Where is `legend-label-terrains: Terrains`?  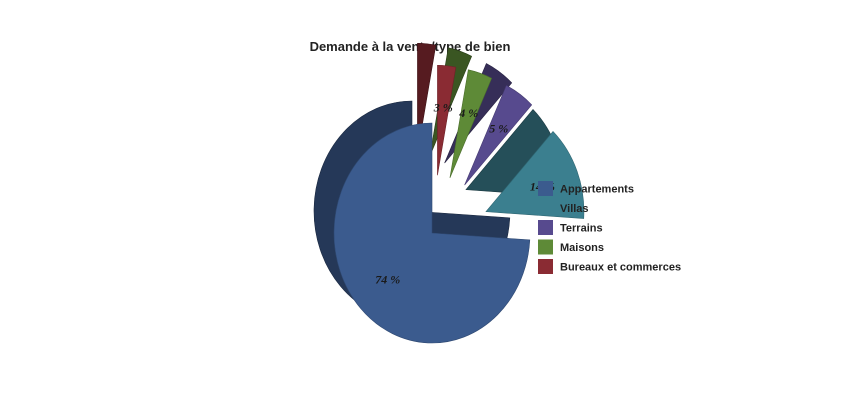 legend-label-terrains: Terrains is located at coordinates (581, 229).